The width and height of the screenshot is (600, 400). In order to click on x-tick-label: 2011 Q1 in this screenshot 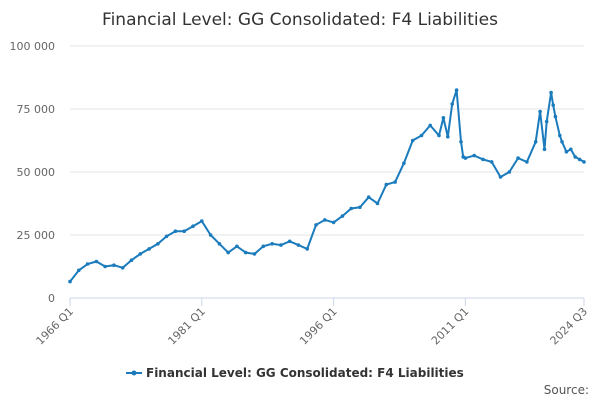, I will do `click(450, 326)`.